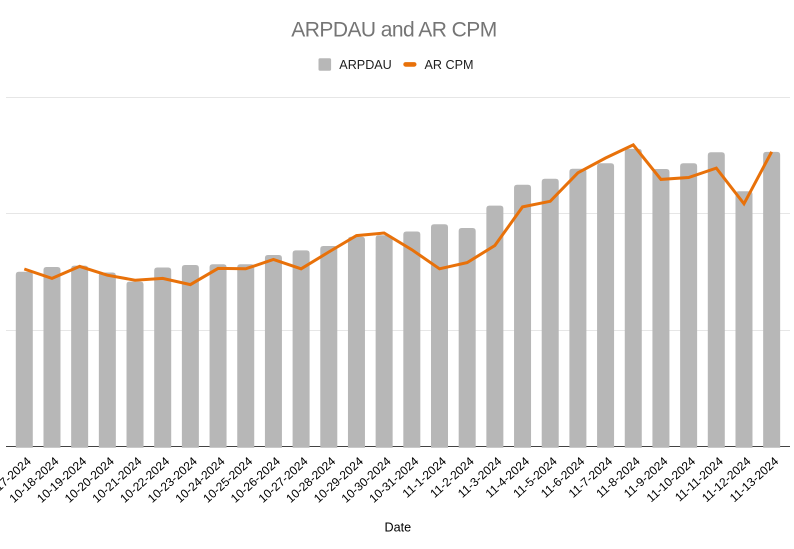 This screenshot has height=549, width=794. Describe the element at coordinates (365, 65) in the screenshot. I see `svg-text: ARPDAU` at that location.